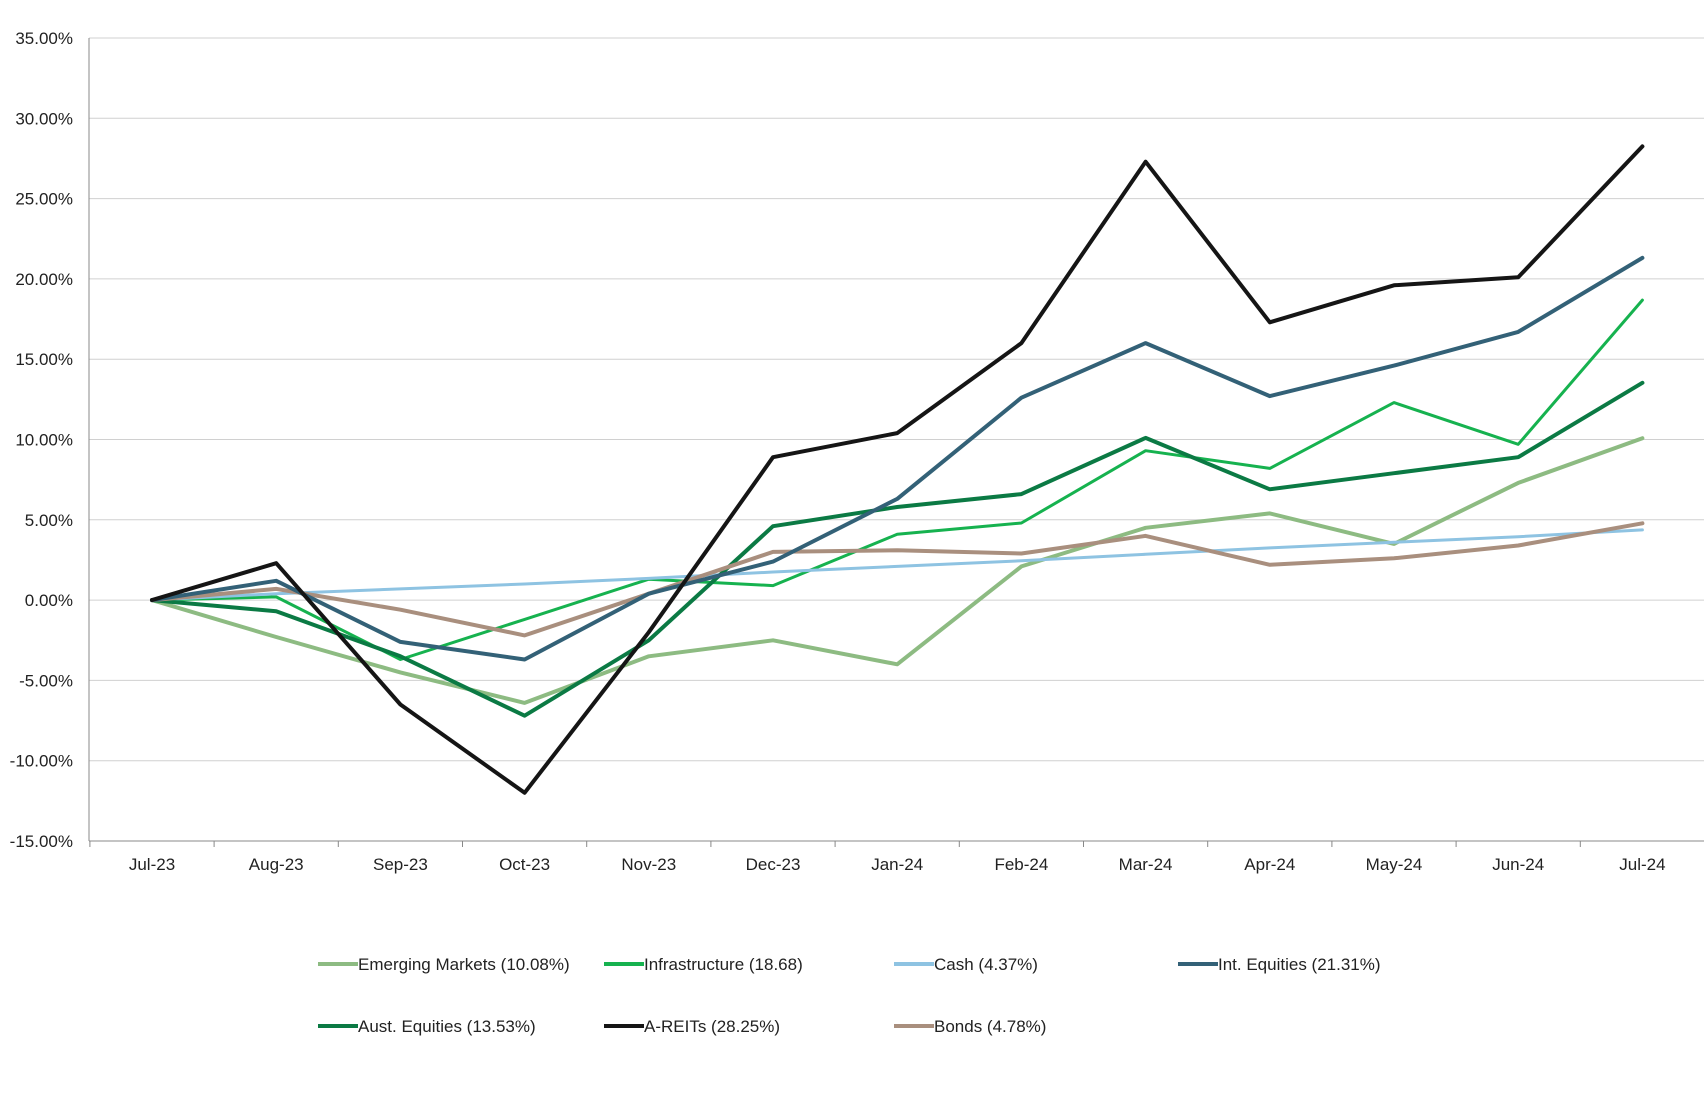 The image size is (1704, 1105). What do you see at coordinates (49, 600) in the screenshot?
I see `y-tick-label: 0.00%` at bounding box center [49, 600].